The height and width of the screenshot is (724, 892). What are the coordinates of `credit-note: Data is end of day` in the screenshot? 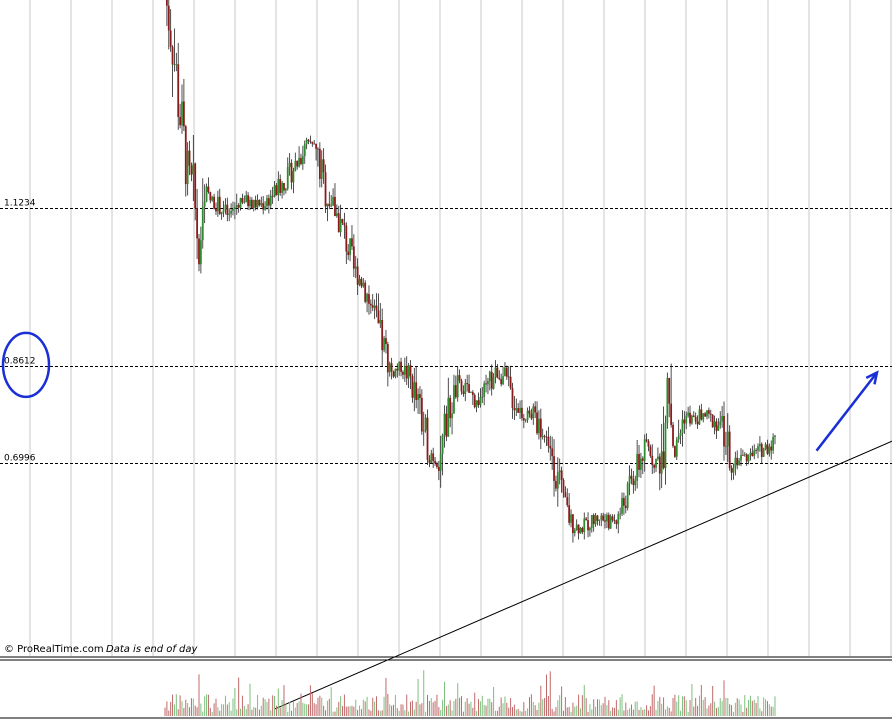 It's located at (152, 649).